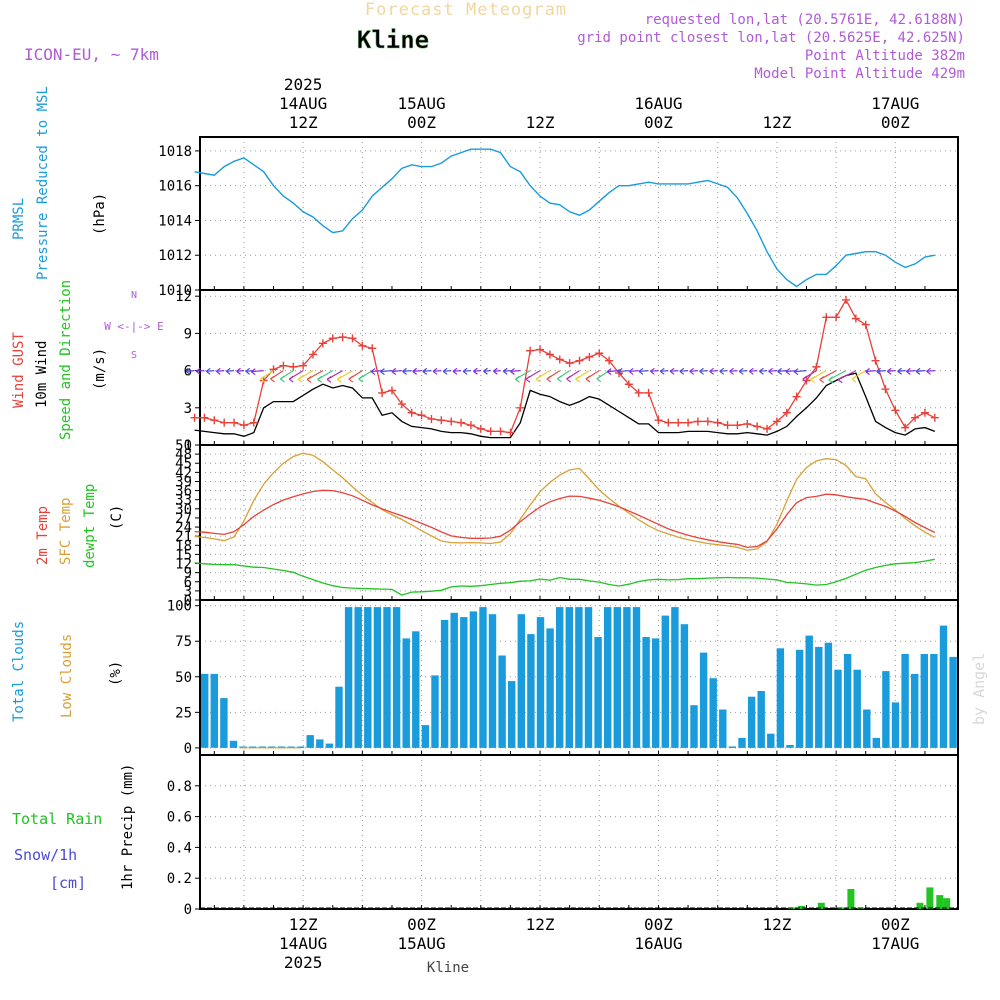 The height and width of the screenshot is (1000, 1000). What do you see at coordinates (179, 818) in the screenshot?
I see `precip-ytick-label: 0.6` at bounding box center [179, 818].